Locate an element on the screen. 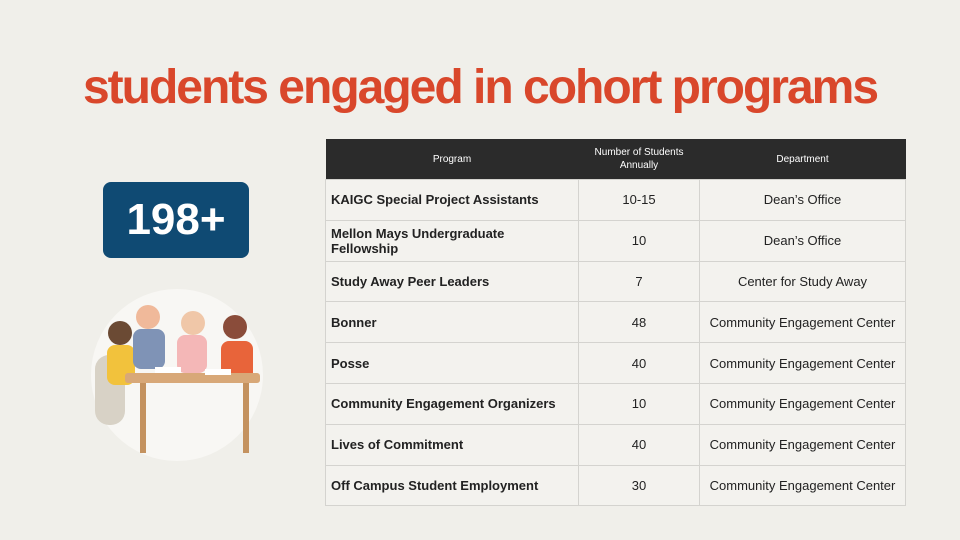  table-row: Bonner 48 Community Engagement Center is located at coordinates (615, 322).